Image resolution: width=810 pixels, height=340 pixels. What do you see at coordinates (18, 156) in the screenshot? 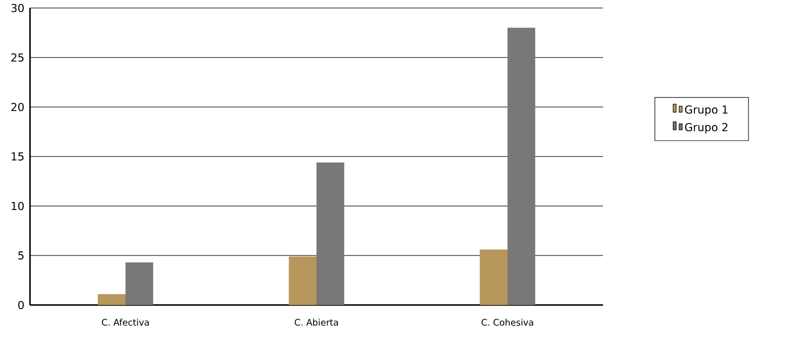
I see `y-tick-label: 15` at bounding box center [18, 156].